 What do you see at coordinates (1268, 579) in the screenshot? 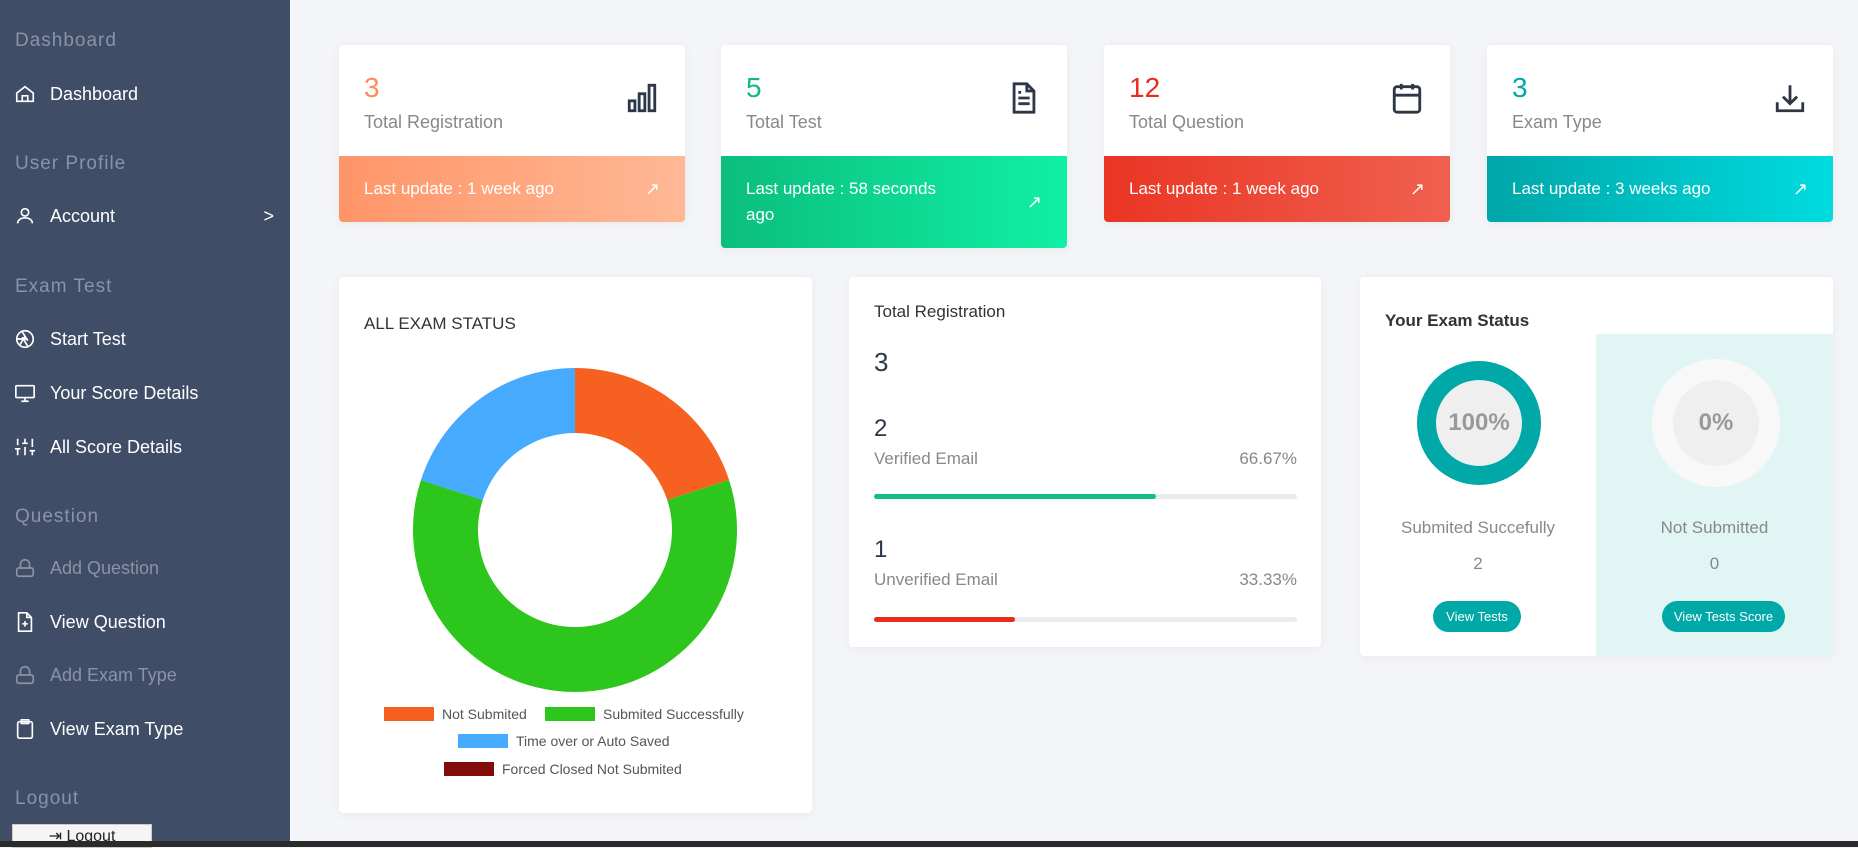
I see `unverified-percent: 33.33%` at bounding box center [1268, 579].